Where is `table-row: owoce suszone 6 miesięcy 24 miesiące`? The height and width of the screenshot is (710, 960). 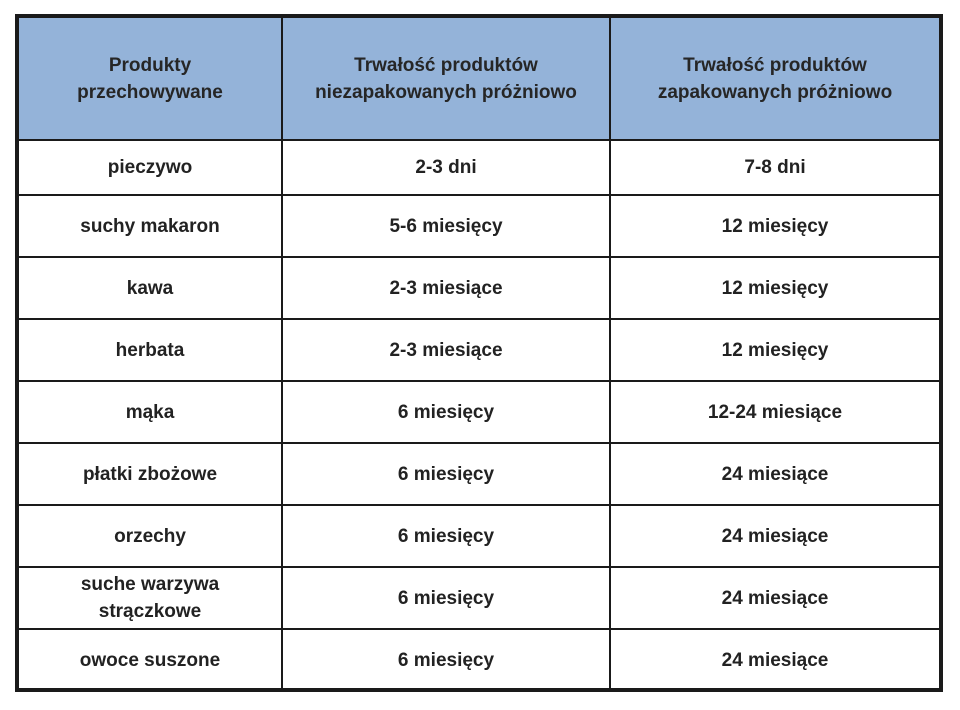 table-row: owoce suszone 6 miesięcy 24 miesiące is located at coordinates (479, 659).